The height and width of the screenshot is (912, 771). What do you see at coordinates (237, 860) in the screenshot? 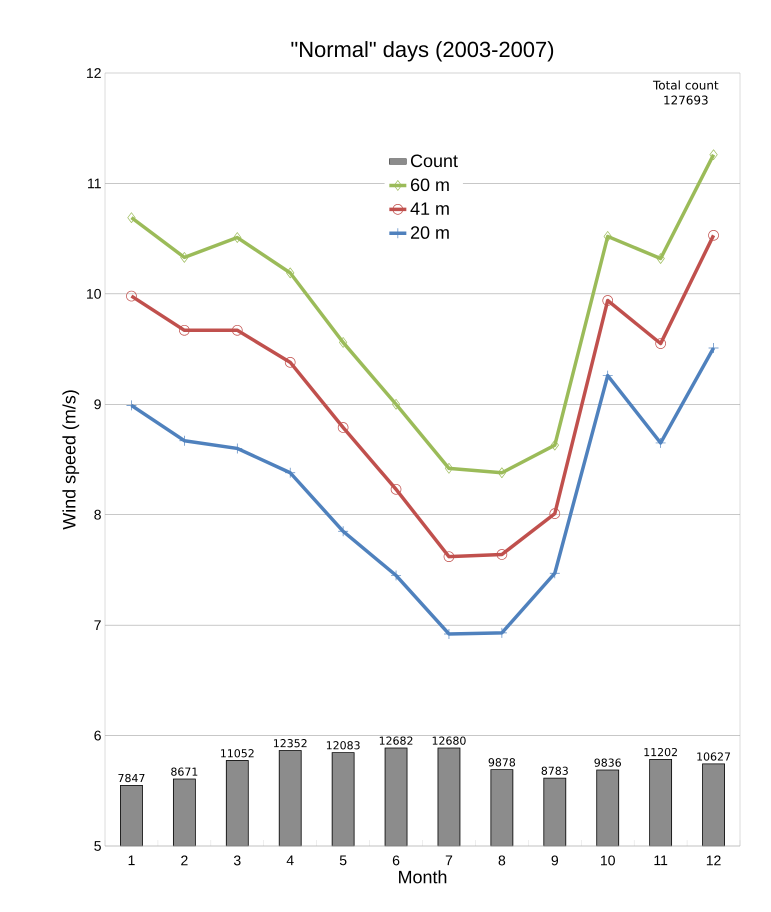
I see `x-tick-label: 3` at bounding box center [237, 860].